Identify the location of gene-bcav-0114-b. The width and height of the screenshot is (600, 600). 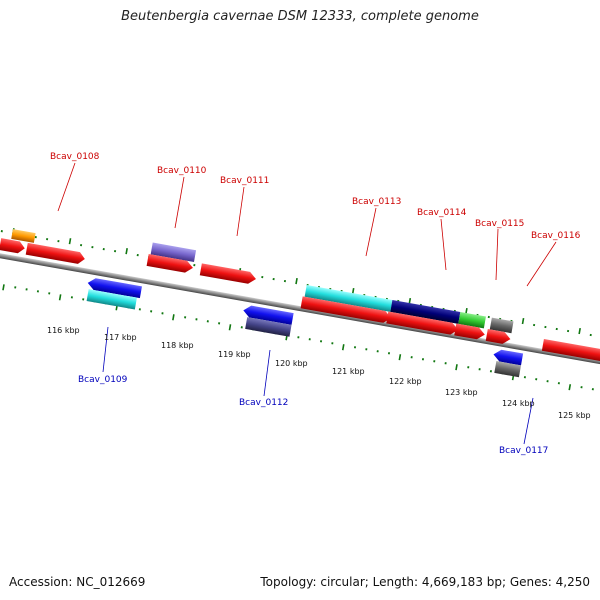
(422, 323).